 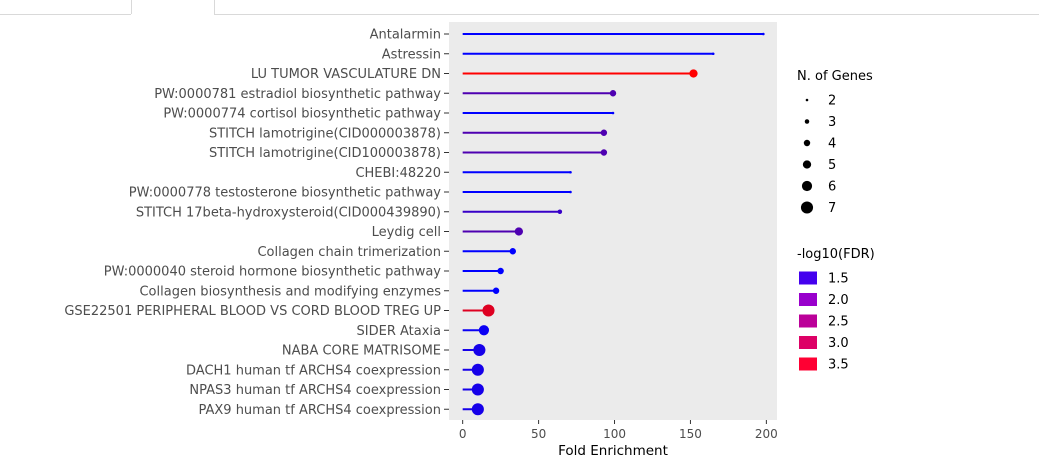 What do you see at coordinates (824, 322) in the screenshot?
I see `color-legend: 1.5 2.0 2.5 3.0 3.5` at bounding box center [824, 322].